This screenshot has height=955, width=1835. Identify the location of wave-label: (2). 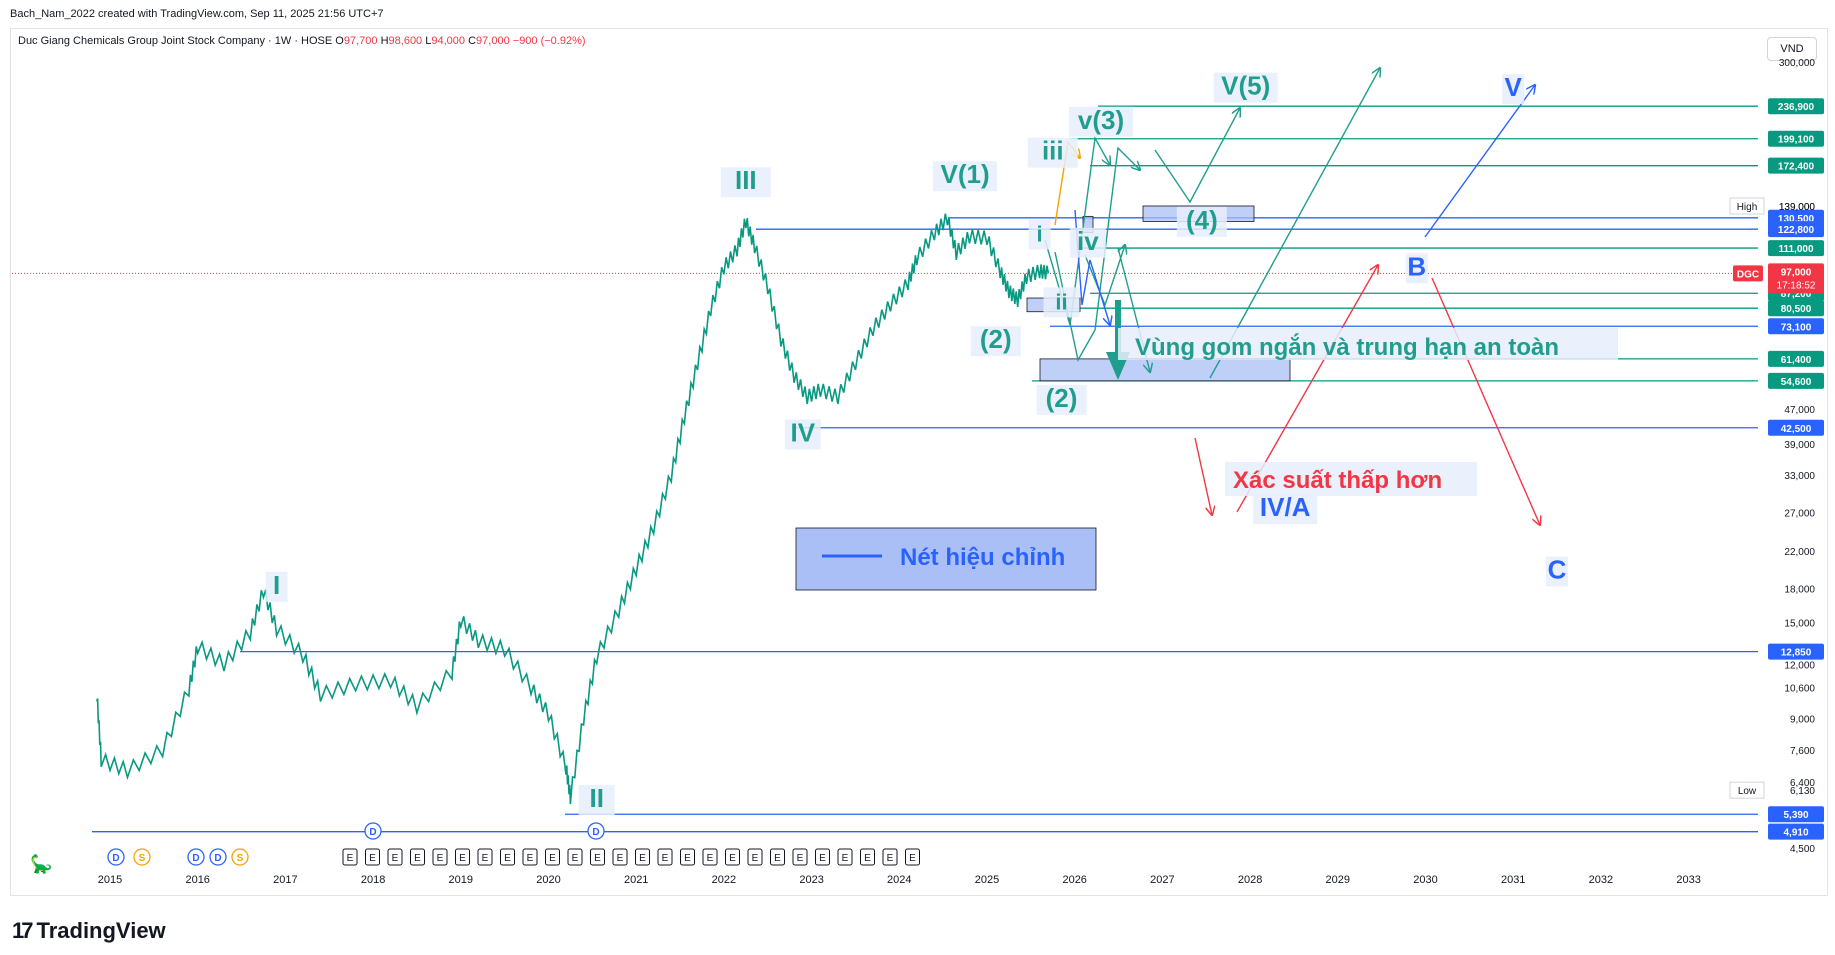
(1062, 398).